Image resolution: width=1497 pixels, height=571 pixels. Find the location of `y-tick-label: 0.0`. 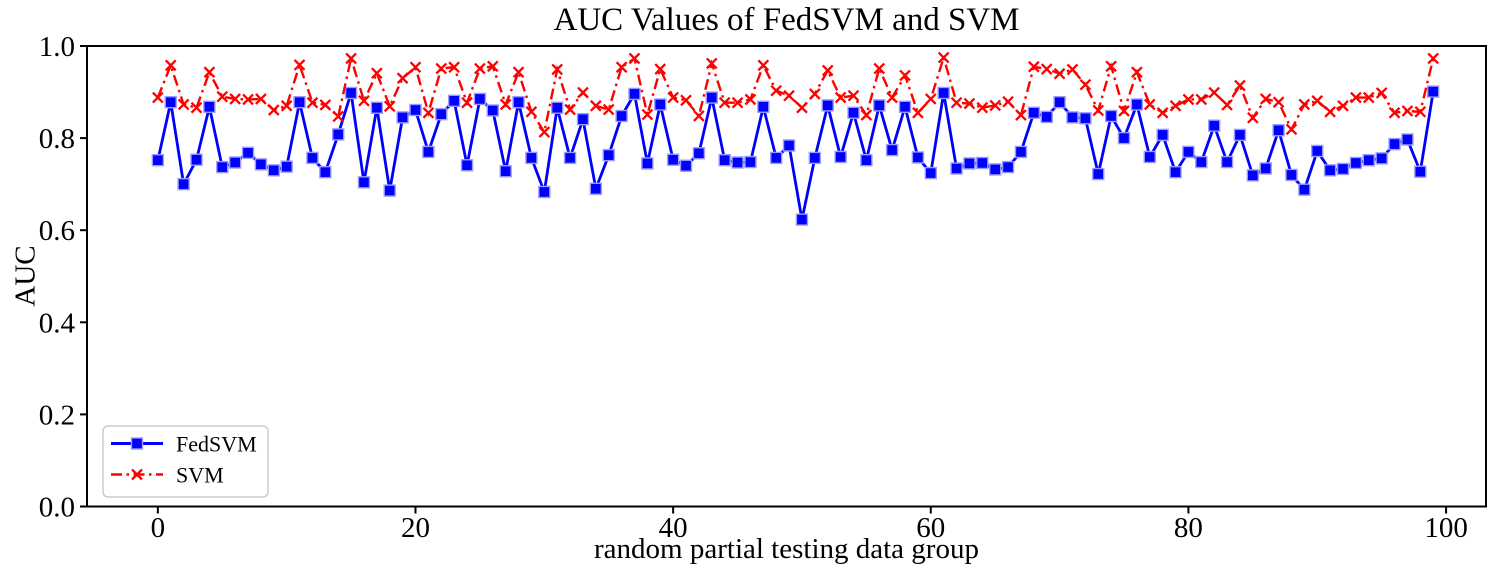

y-tick-label: 0.0 is located at coordinates (57, 508).